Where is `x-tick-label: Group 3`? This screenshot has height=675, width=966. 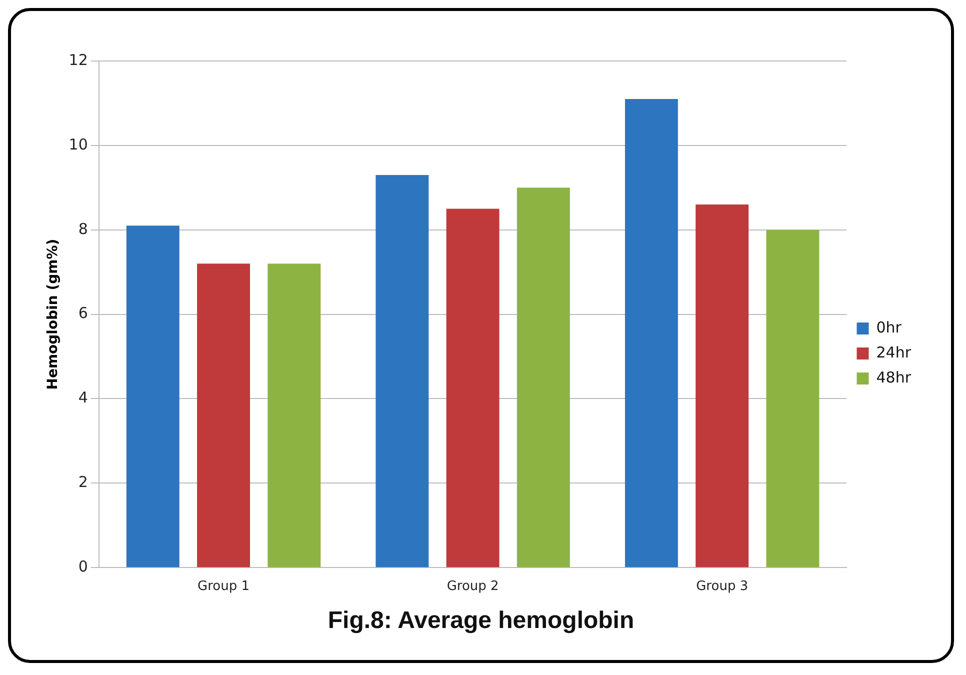 x-tick-label: Group 3 is located at coordinates (722, 586).